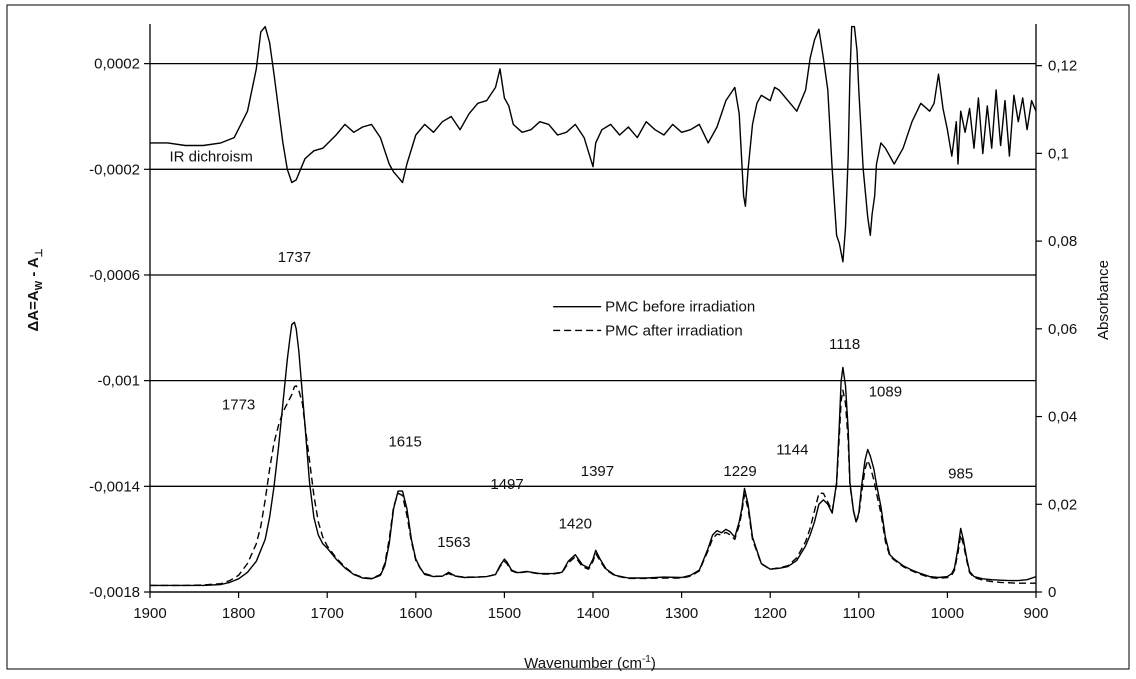 Image resolution: width=1136 pixels, height=679 pixels. What do you see at coordinates (238, 405) in the screenshot?
I see `annotation-label: 1773` at bounding box center [238, 405].